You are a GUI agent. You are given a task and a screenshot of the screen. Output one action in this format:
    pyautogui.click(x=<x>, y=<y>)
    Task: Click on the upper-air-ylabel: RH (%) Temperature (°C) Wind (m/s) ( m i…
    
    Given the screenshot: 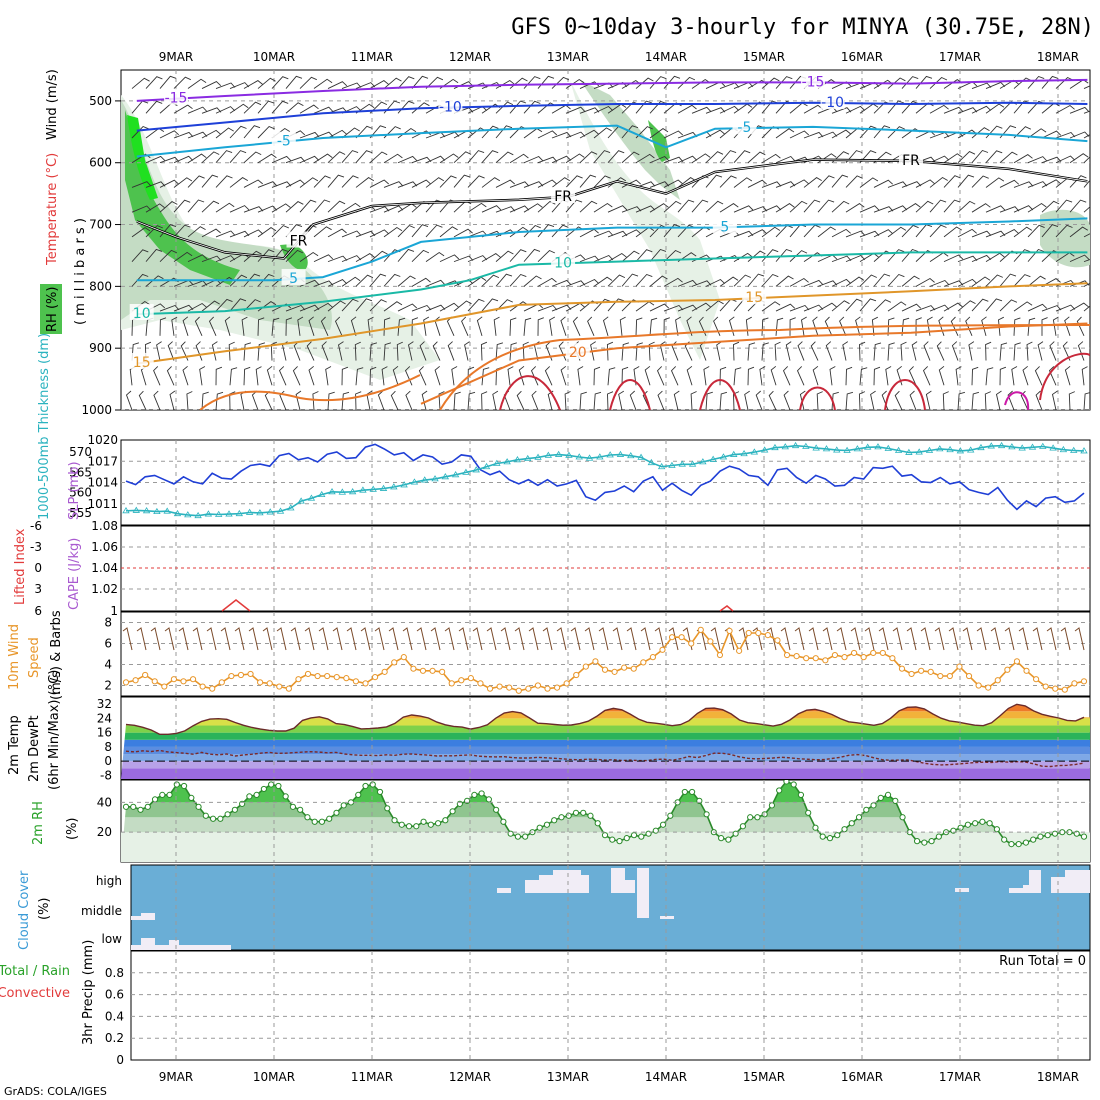 What is the action you would take?
    pyautogui.click(x=66, y=200)
    